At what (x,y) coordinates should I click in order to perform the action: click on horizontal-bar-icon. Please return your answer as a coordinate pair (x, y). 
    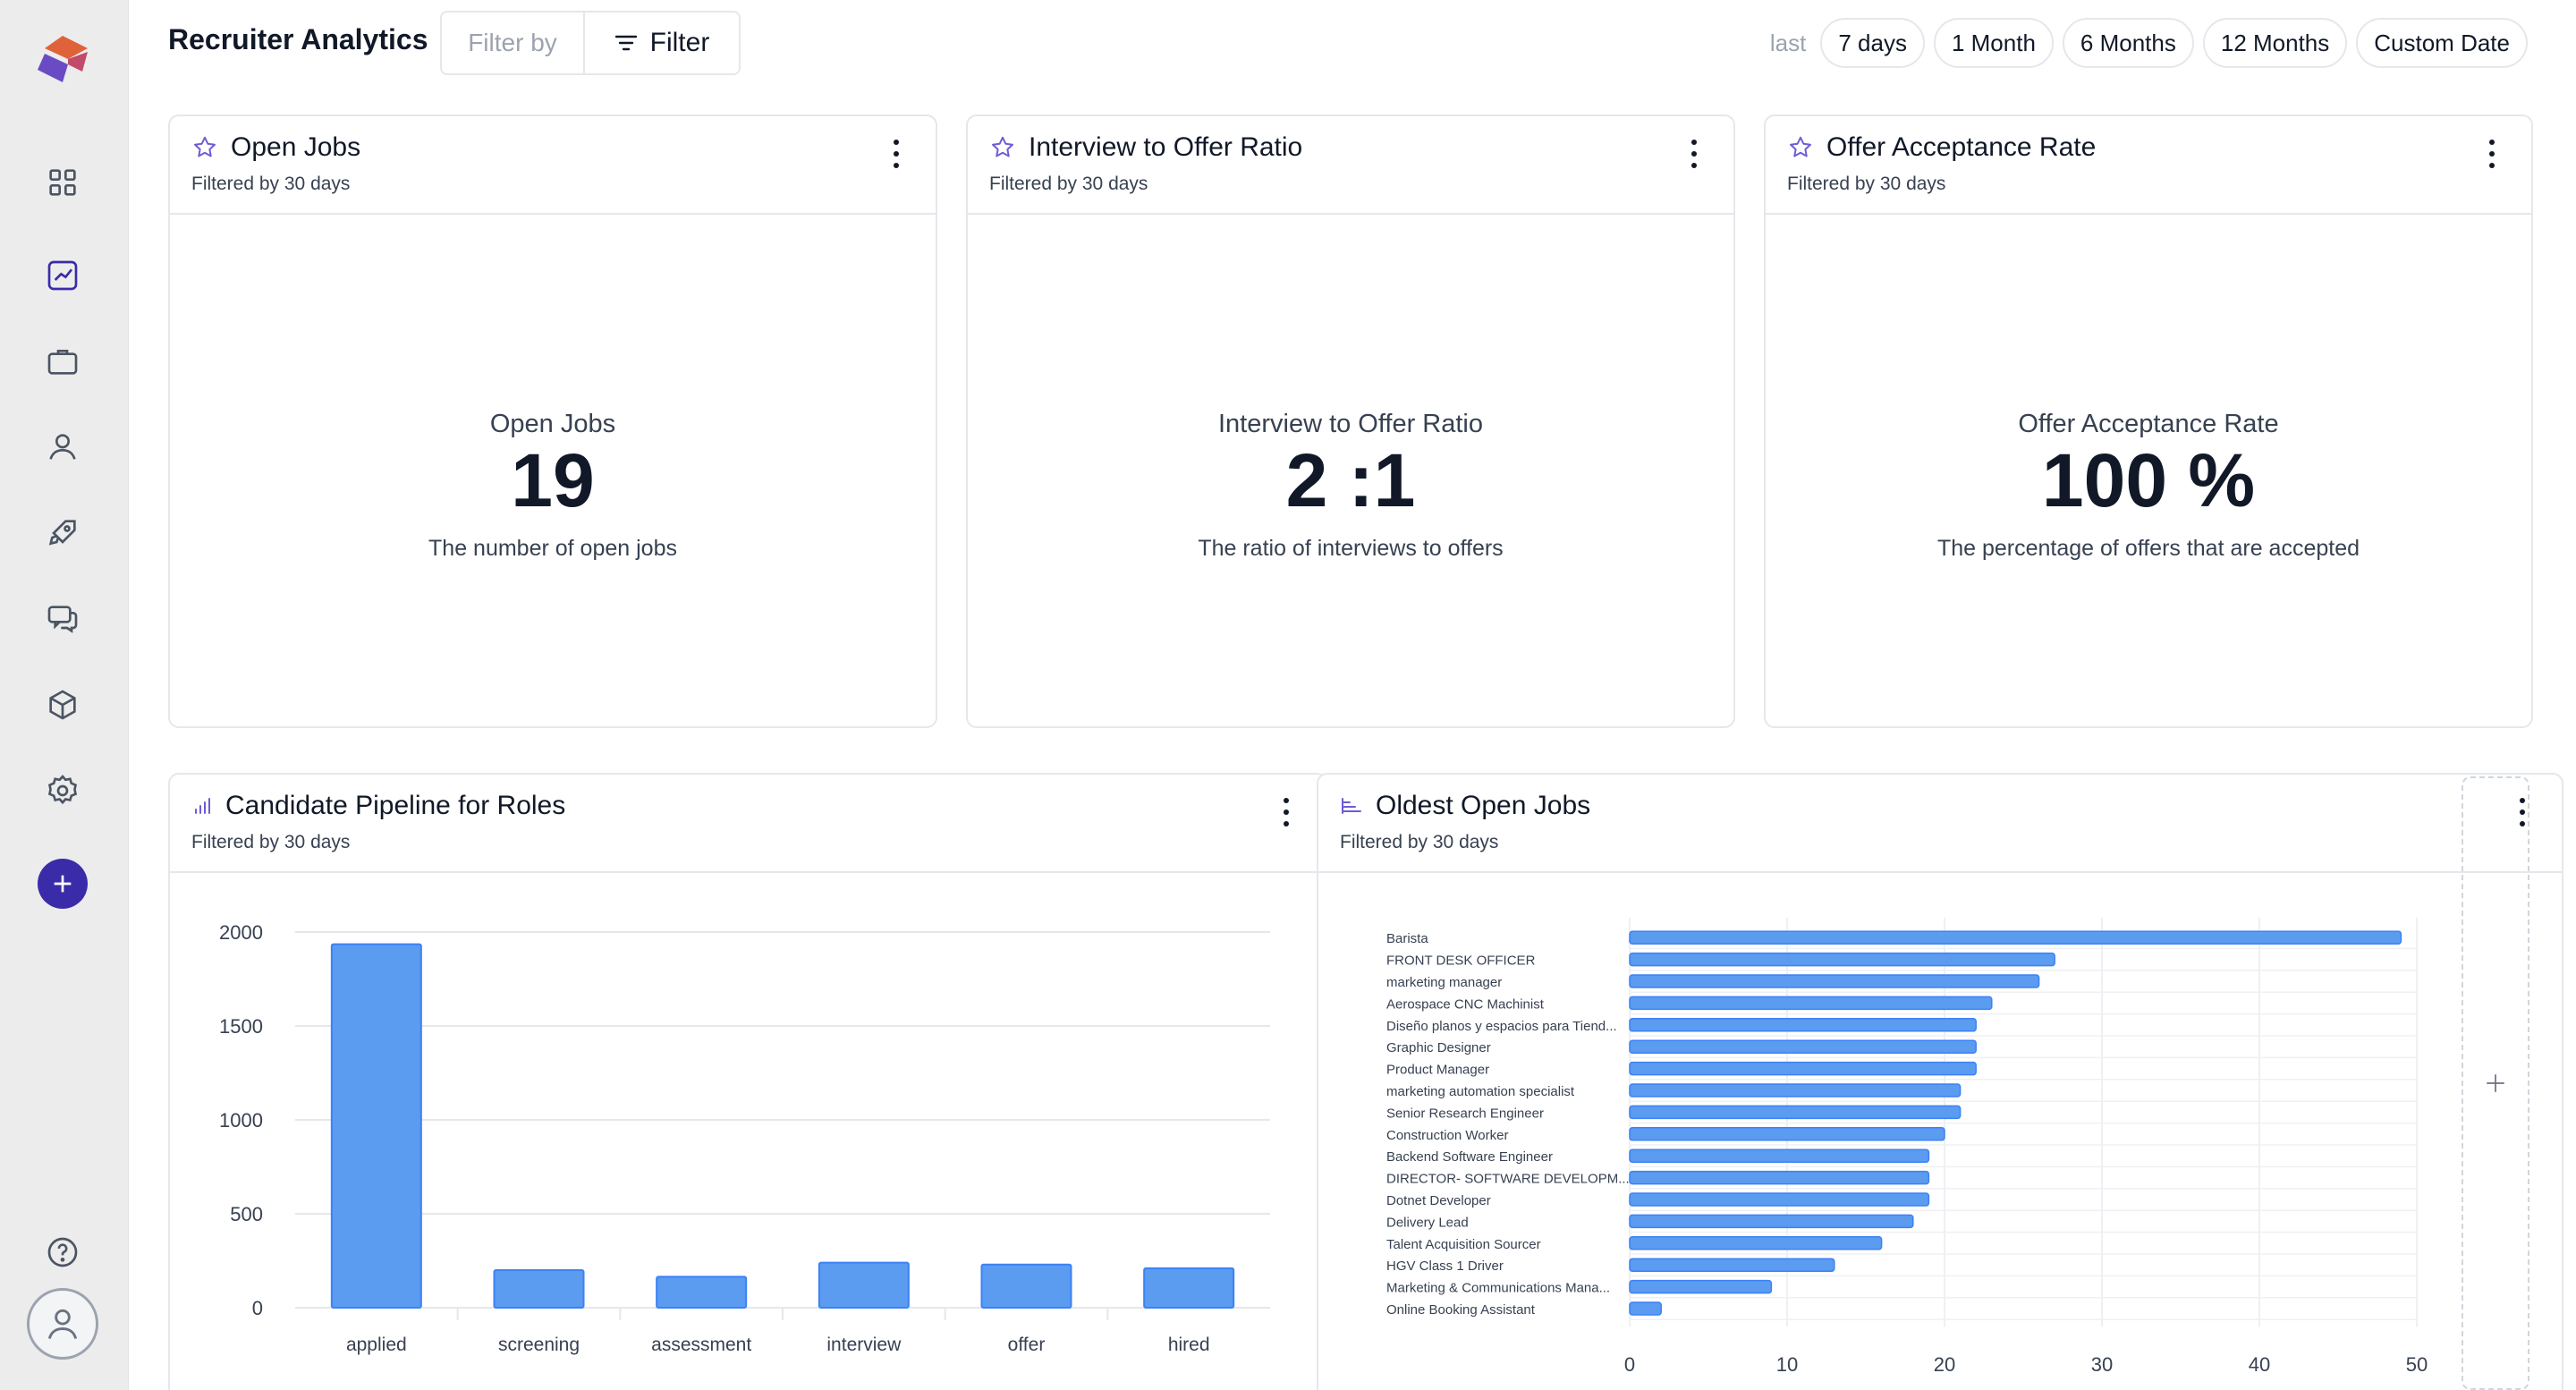
    Looking at the image, I should click on (1351, 806).